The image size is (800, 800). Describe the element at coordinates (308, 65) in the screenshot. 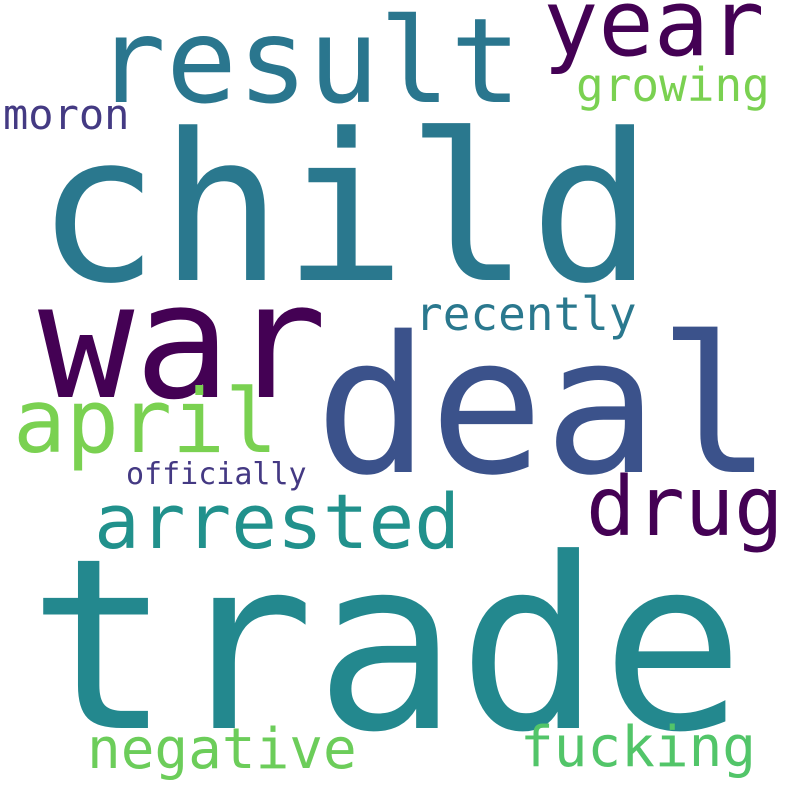

I see `word-result: result` at that location.